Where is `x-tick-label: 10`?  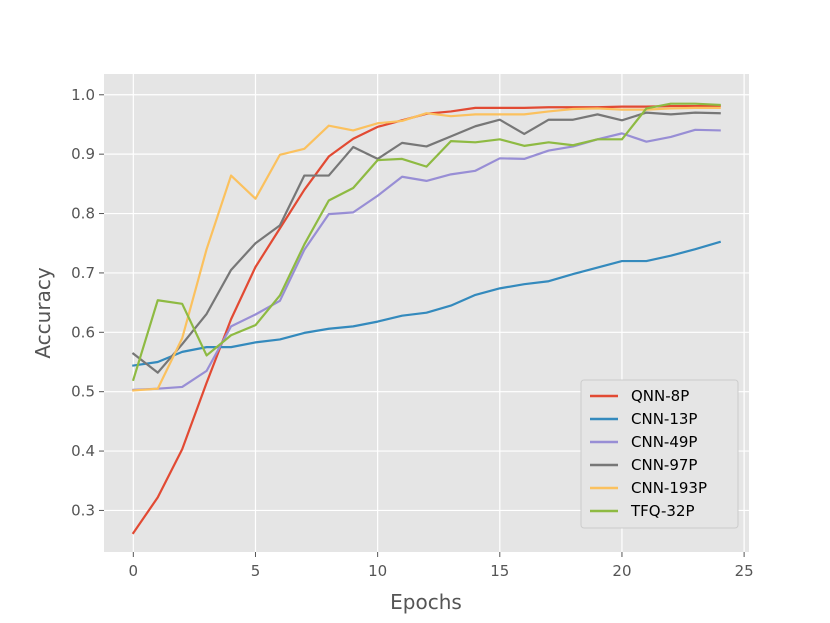 x-tick-label: 10 is located at coordinates (377, 571).